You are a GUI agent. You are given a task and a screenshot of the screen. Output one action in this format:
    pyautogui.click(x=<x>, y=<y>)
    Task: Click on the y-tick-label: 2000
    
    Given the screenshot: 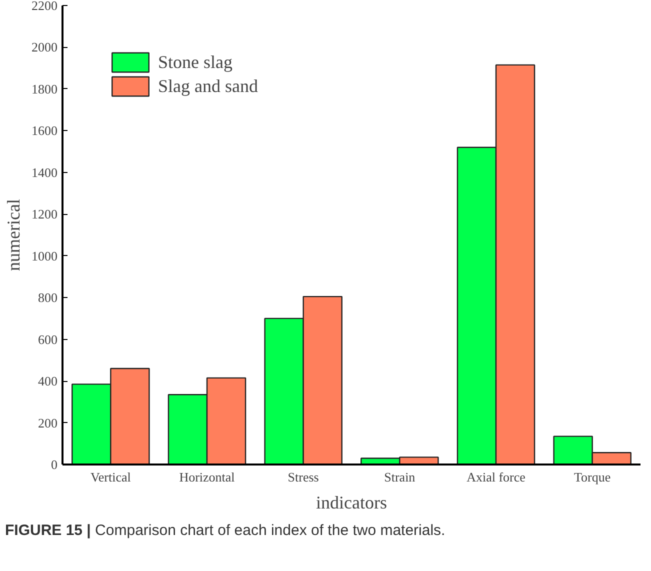 What is the action you would take?
    pyautogui.click(x=45, y=47)
    